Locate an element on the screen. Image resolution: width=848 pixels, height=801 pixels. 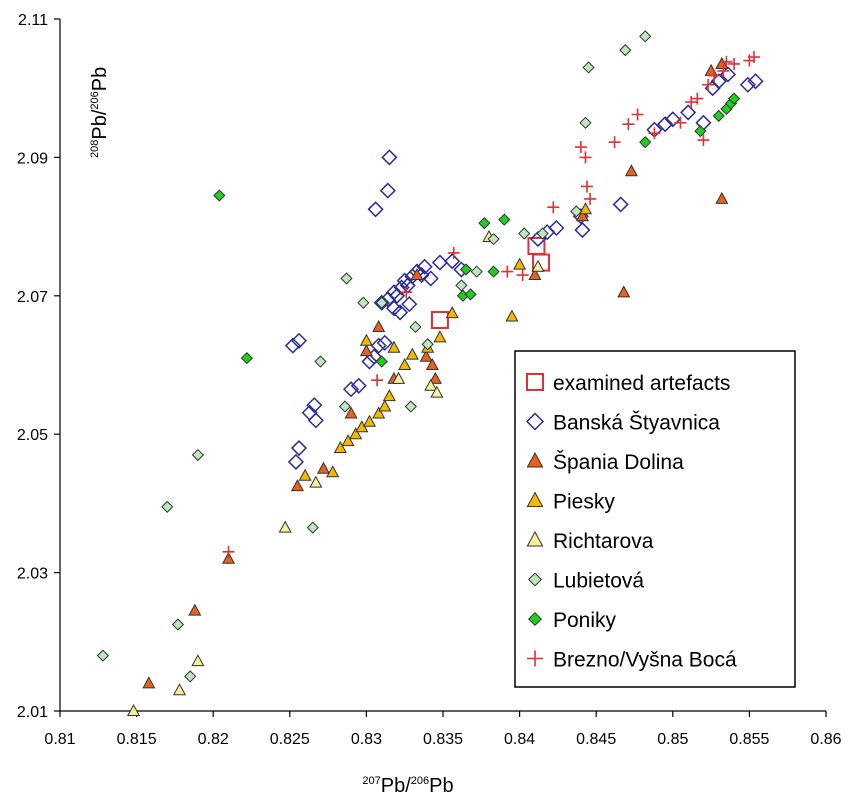
legend-label: Piesky is located at coordinates (584, 502).